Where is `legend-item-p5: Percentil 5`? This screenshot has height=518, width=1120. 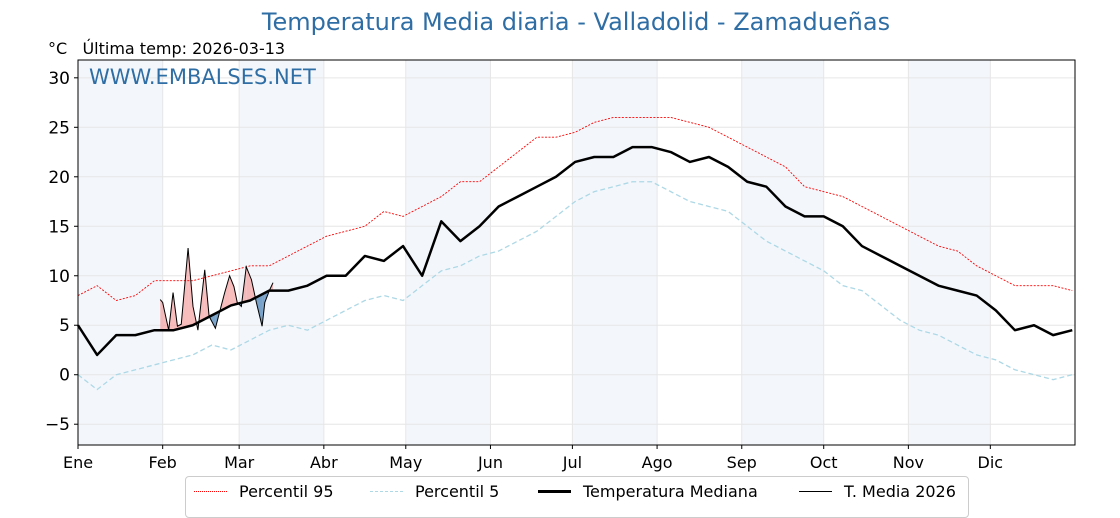 legend-item-p5: Percentil 5 is located at coordinates (434, 491).